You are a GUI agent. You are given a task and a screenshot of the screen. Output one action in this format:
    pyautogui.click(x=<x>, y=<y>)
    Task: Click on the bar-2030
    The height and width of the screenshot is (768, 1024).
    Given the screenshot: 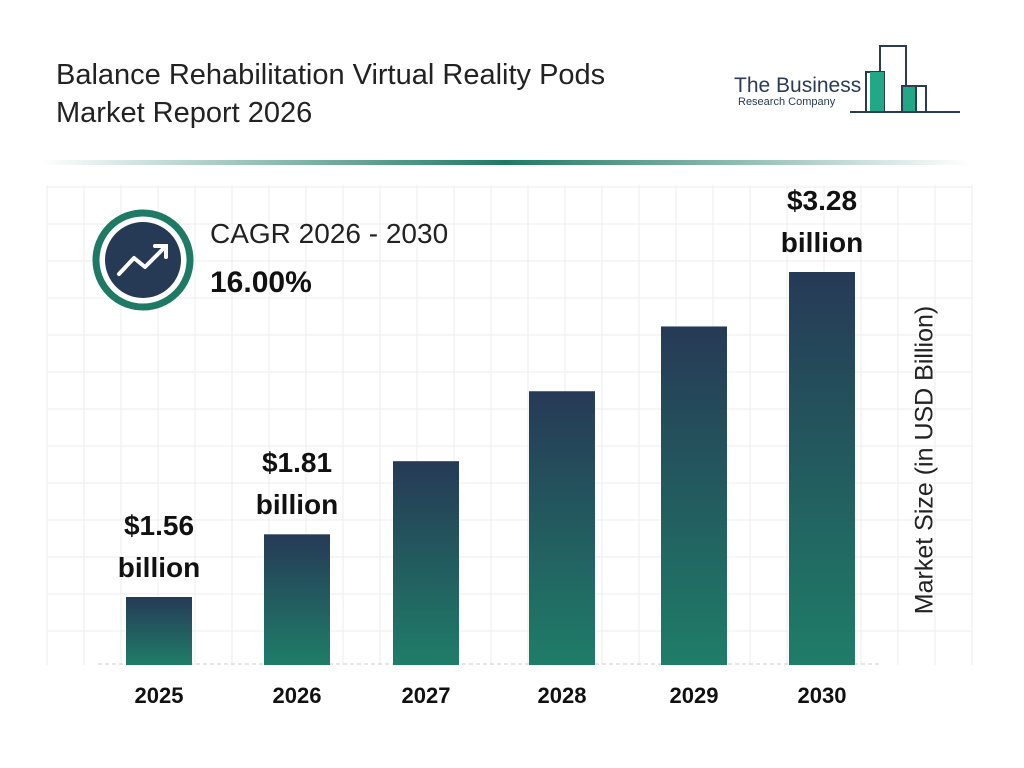 What is the action you would take?
    pyautogui.click(x=822, y=468)
    